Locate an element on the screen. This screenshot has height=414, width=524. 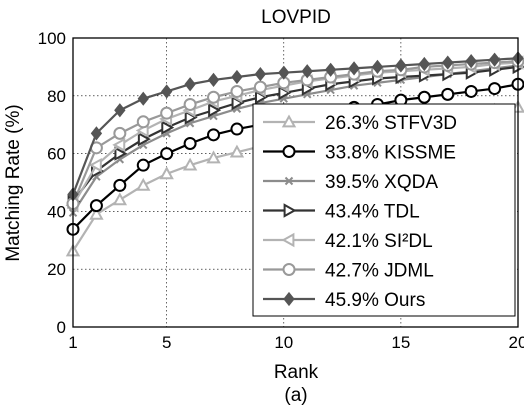
chart-title: LOVPID is located at coordinates (296, 17).